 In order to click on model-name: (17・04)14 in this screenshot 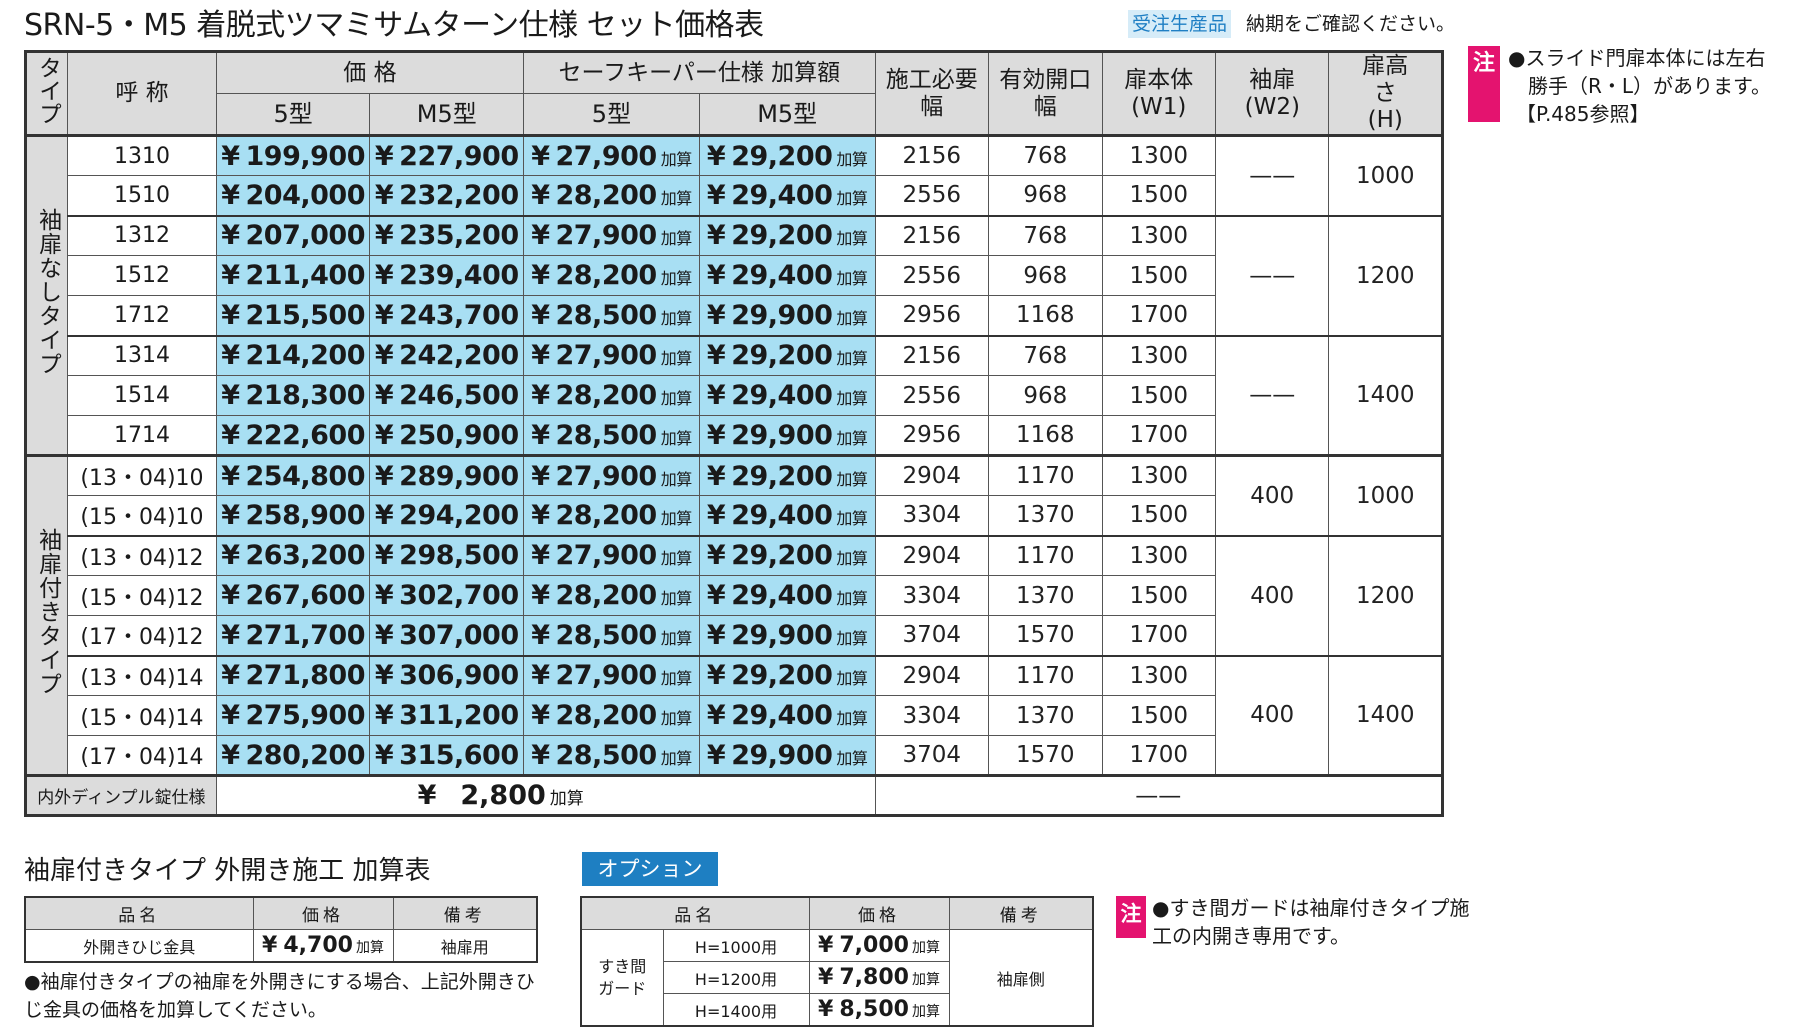, I will do `click(142, 755)`.